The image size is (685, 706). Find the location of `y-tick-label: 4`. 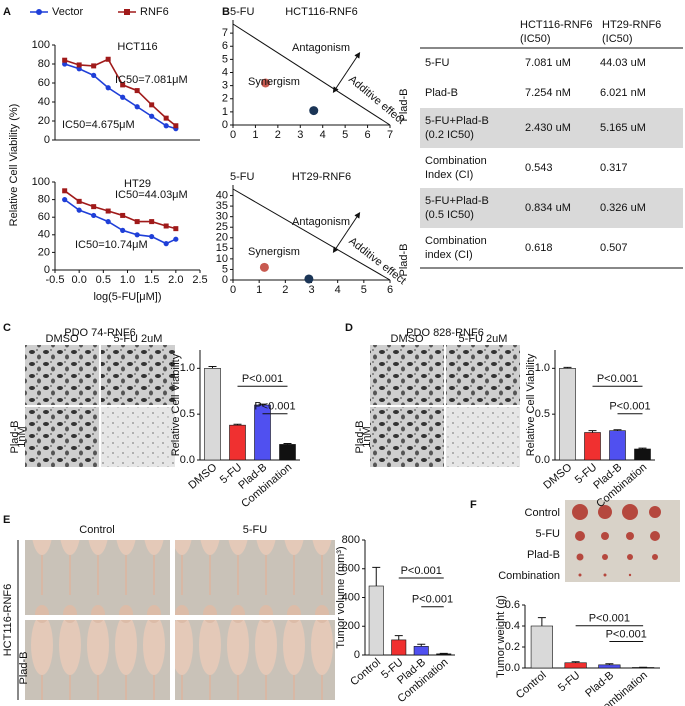

y-tick-label: 4 is located at coordinates (225, 72).